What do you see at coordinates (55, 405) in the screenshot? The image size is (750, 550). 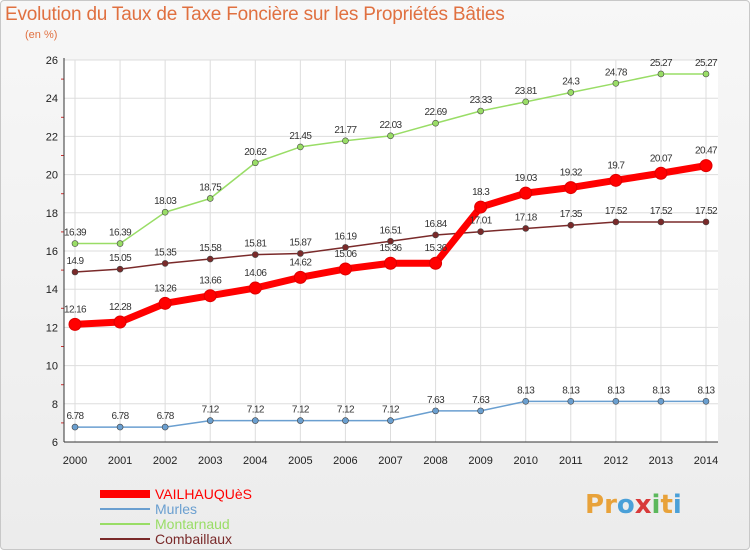 I see `y-tick-label: 8` at bounding box center [55, 405].